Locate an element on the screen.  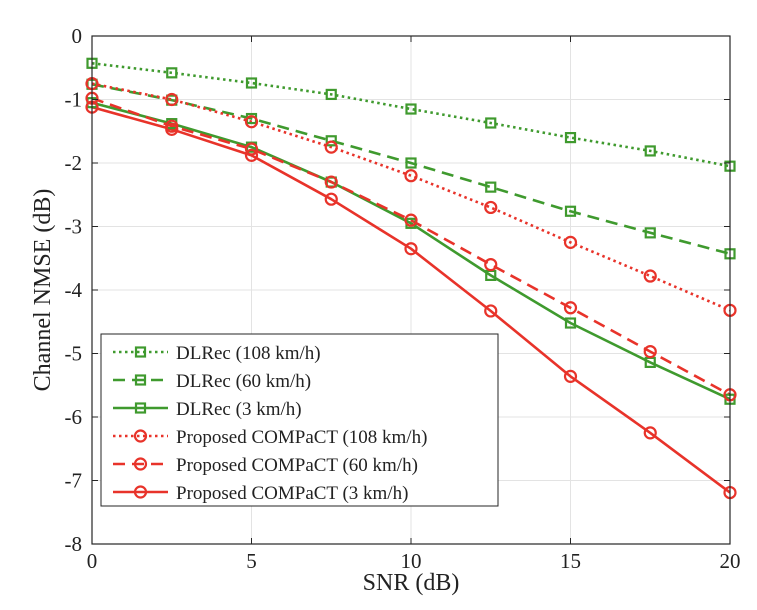
legend-label-5: Proposed COMPaCT (3 km/h) is located at coordinates (292, 493).